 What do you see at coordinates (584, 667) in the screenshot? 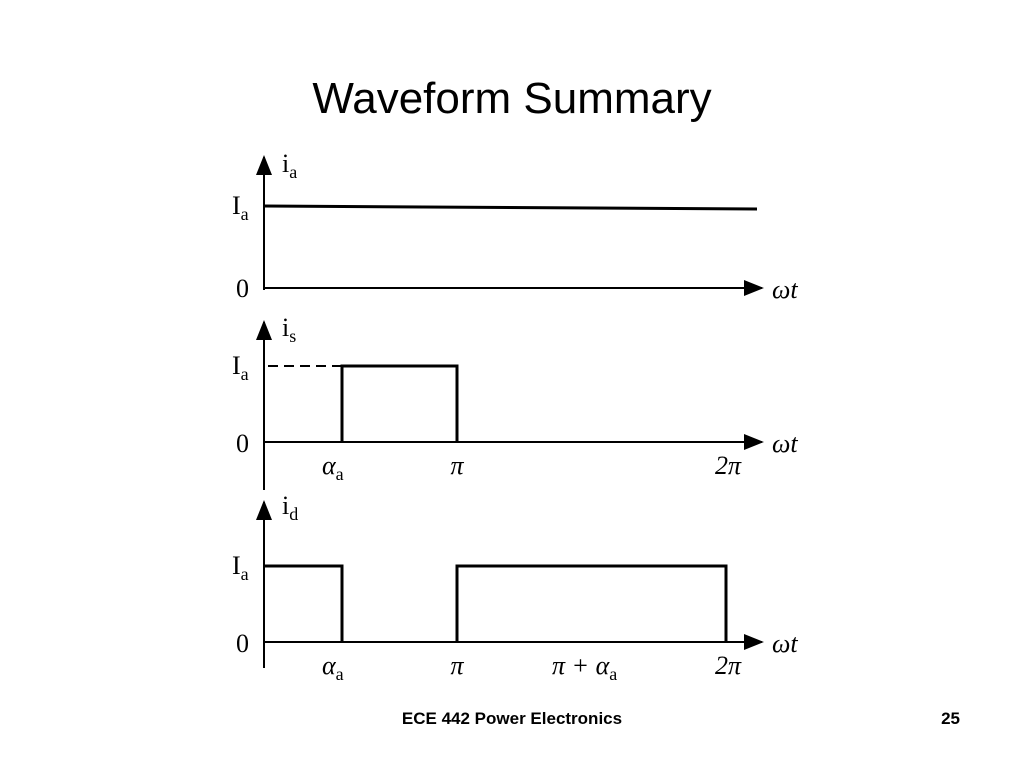
I see `tick-label: π + αa` at bounding box center [584, 667].